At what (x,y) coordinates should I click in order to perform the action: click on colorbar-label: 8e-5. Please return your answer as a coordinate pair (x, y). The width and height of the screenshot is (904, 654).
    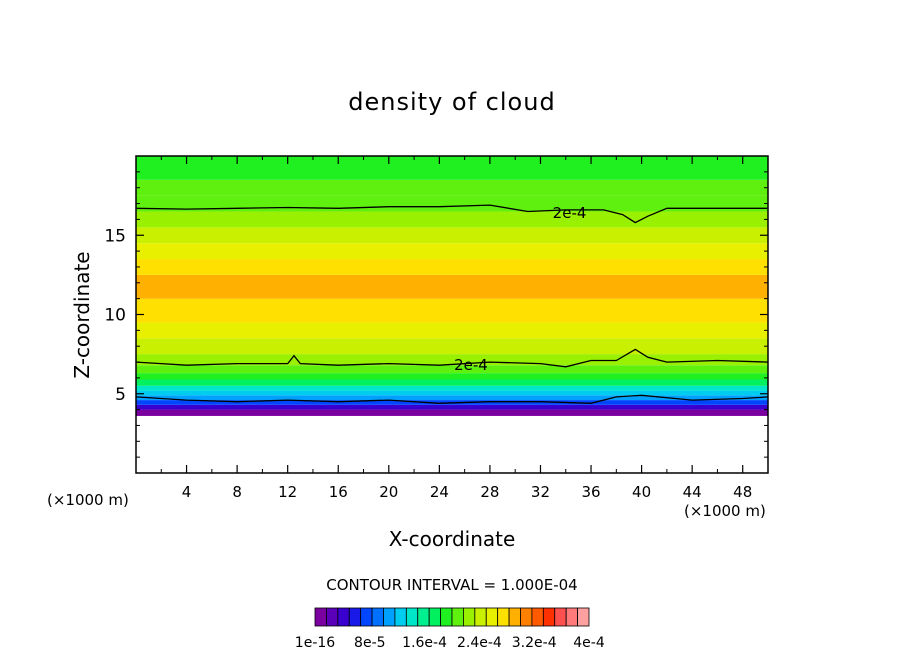
    Looking at the image, I should click on (369, 643).